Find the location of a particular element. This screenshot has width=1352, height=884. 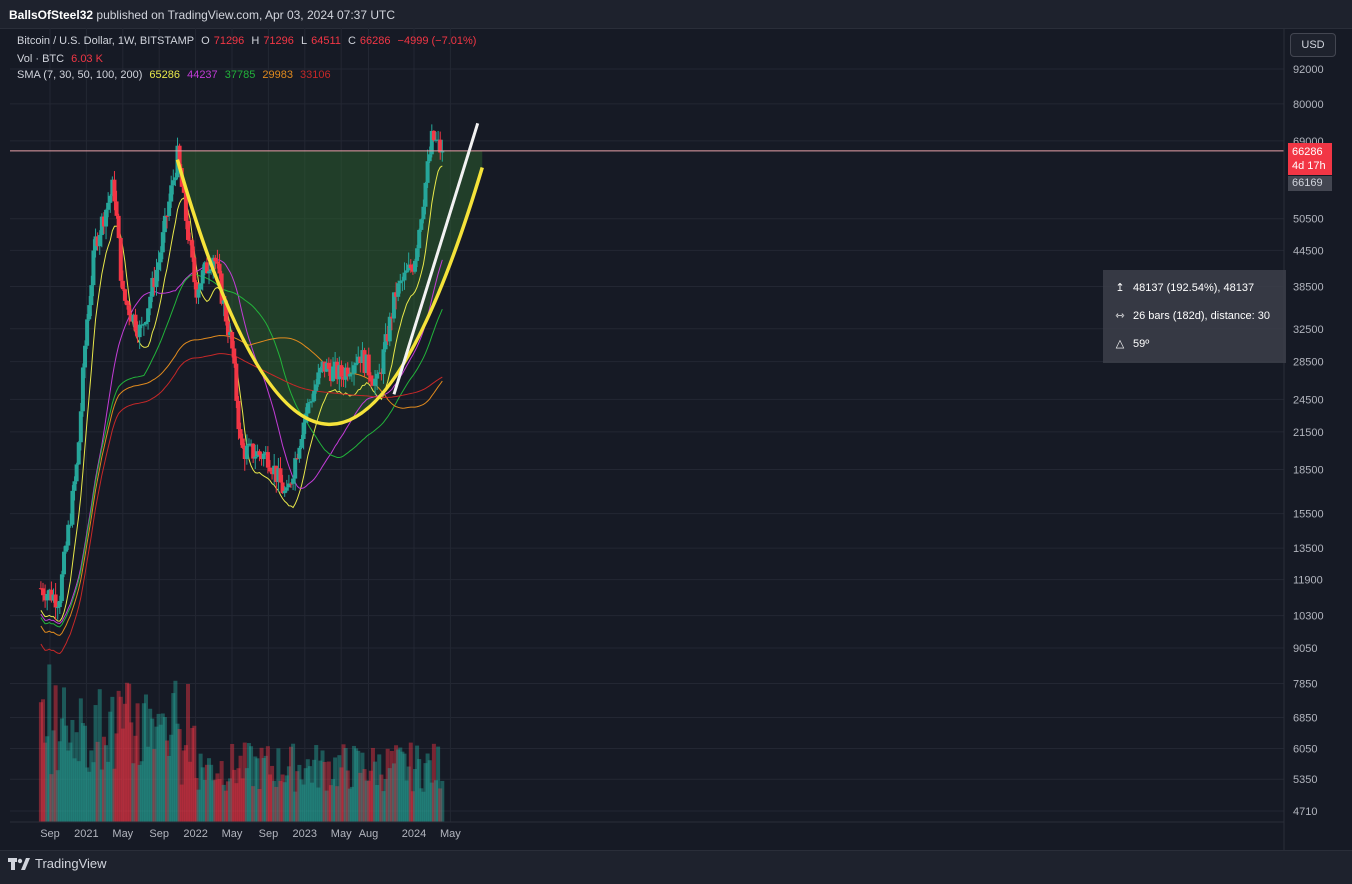

sma-50-line is located at coordinates (241, 450).